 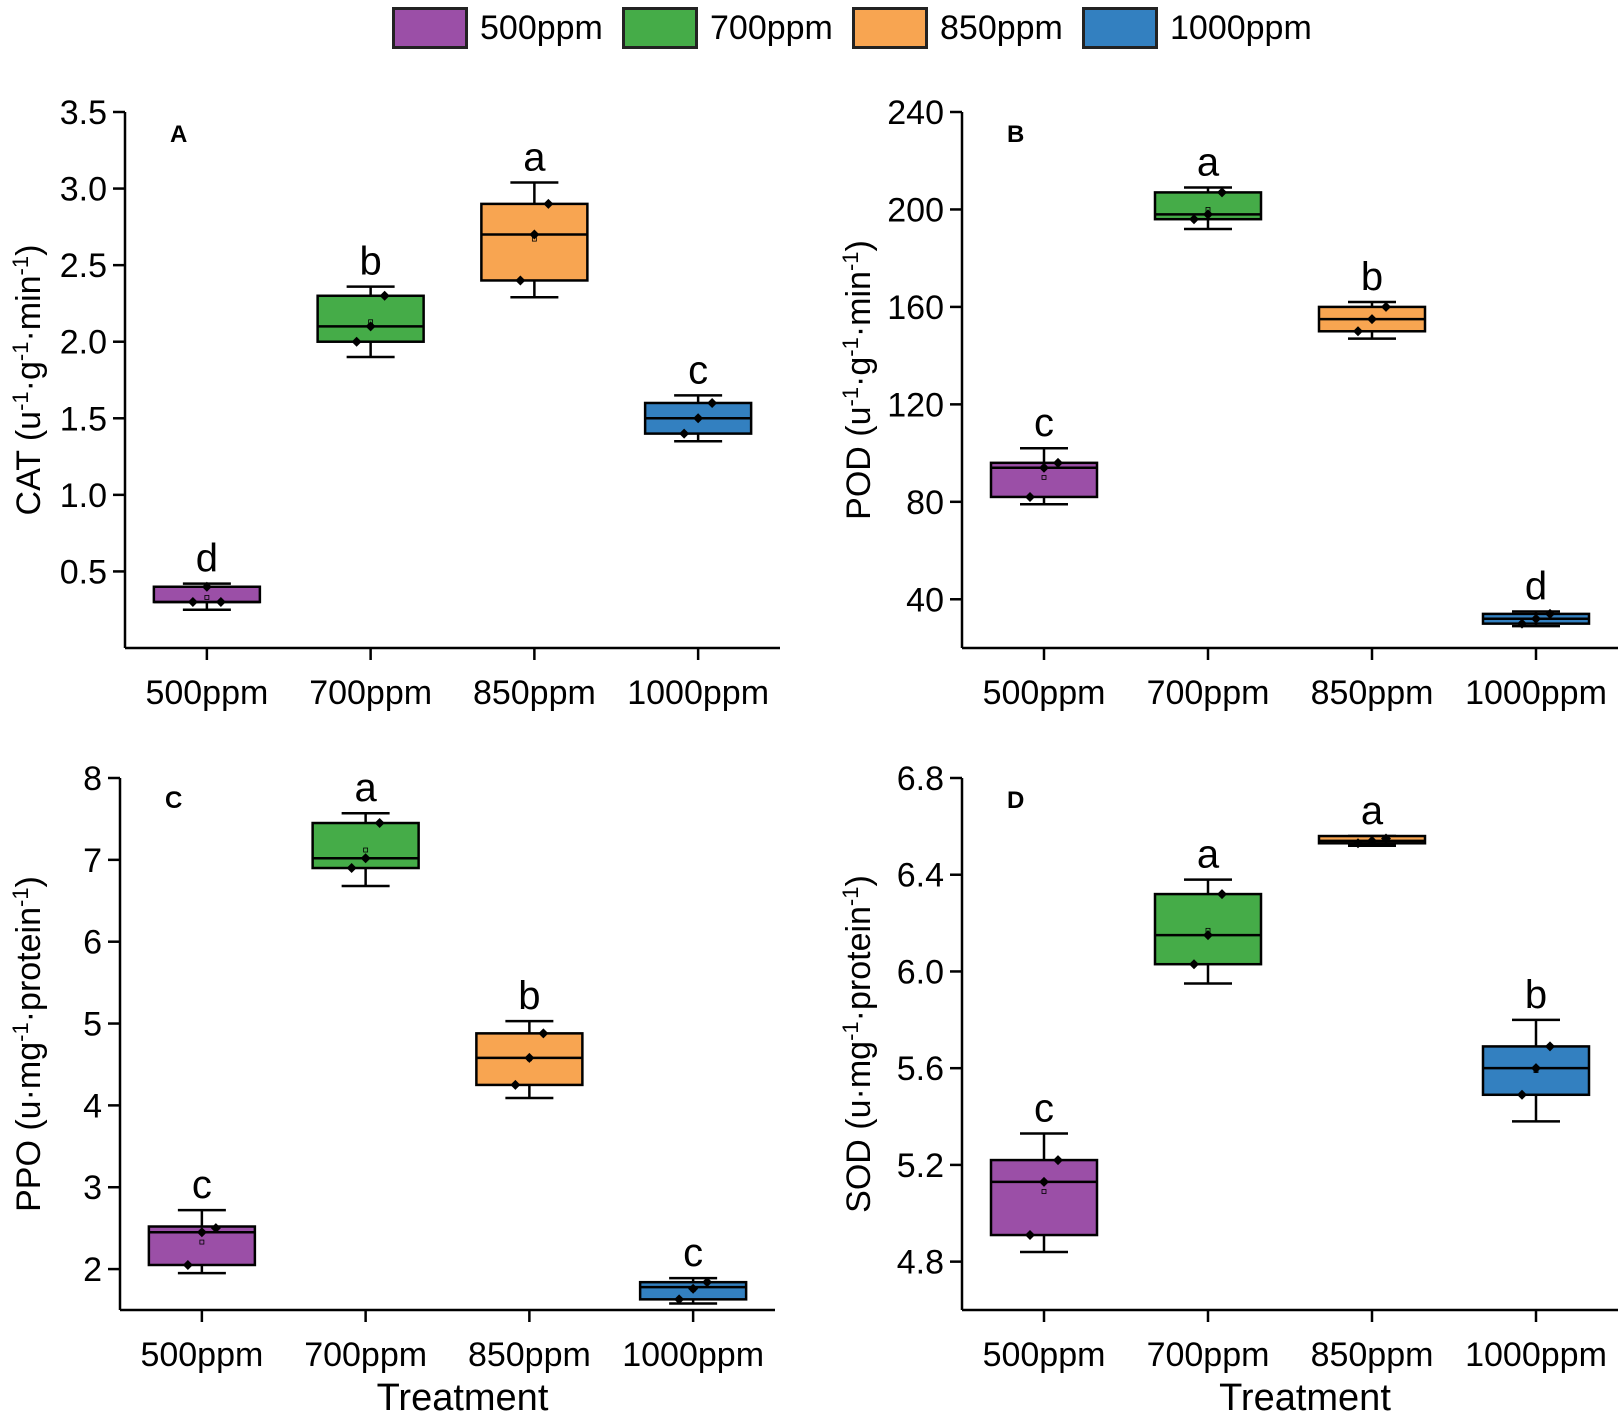 What do you see at coordinates (92, 1270) in the screenshot?
I see `y-tick-label: 2` at bounding box center [92, 1270].